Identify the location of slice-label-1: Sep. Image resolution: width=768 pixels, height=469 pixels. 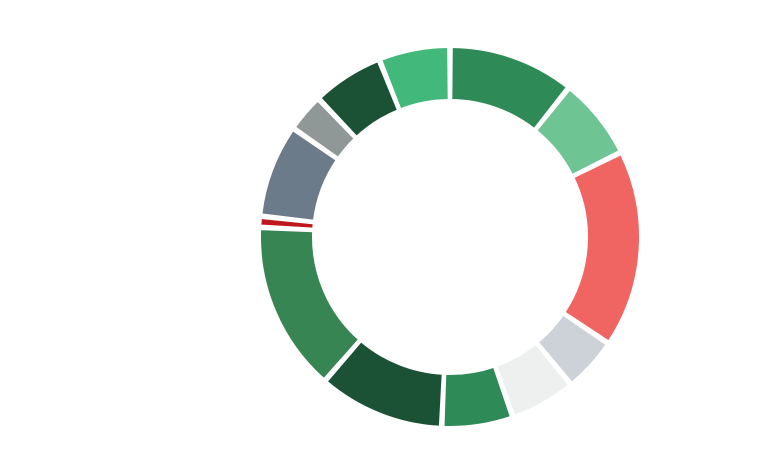
(515, 46).